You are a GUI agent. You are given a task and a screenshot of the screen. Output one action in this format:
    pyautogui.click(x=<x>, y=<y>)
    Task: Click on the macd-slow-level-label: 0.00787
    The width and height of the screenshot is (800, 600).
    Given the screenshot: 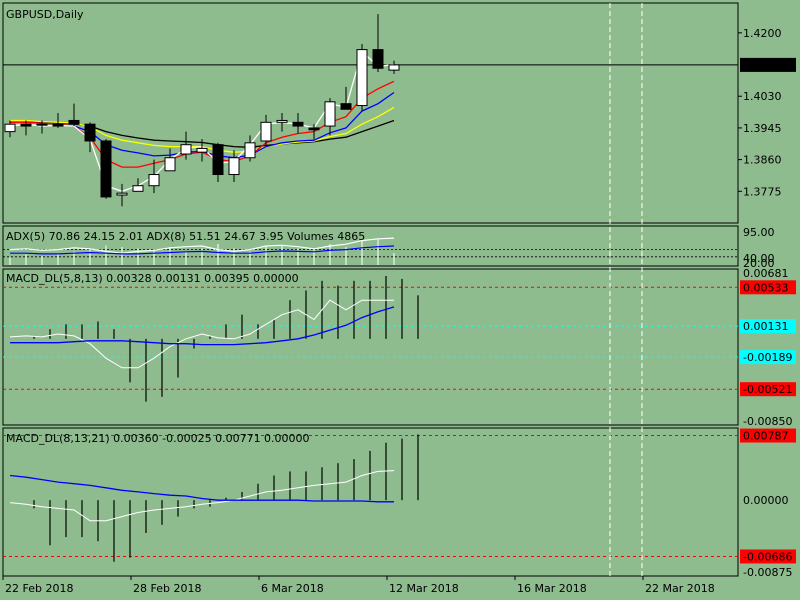 What is the action you would take?
    pyautogui.click(x=766, y=436)
    